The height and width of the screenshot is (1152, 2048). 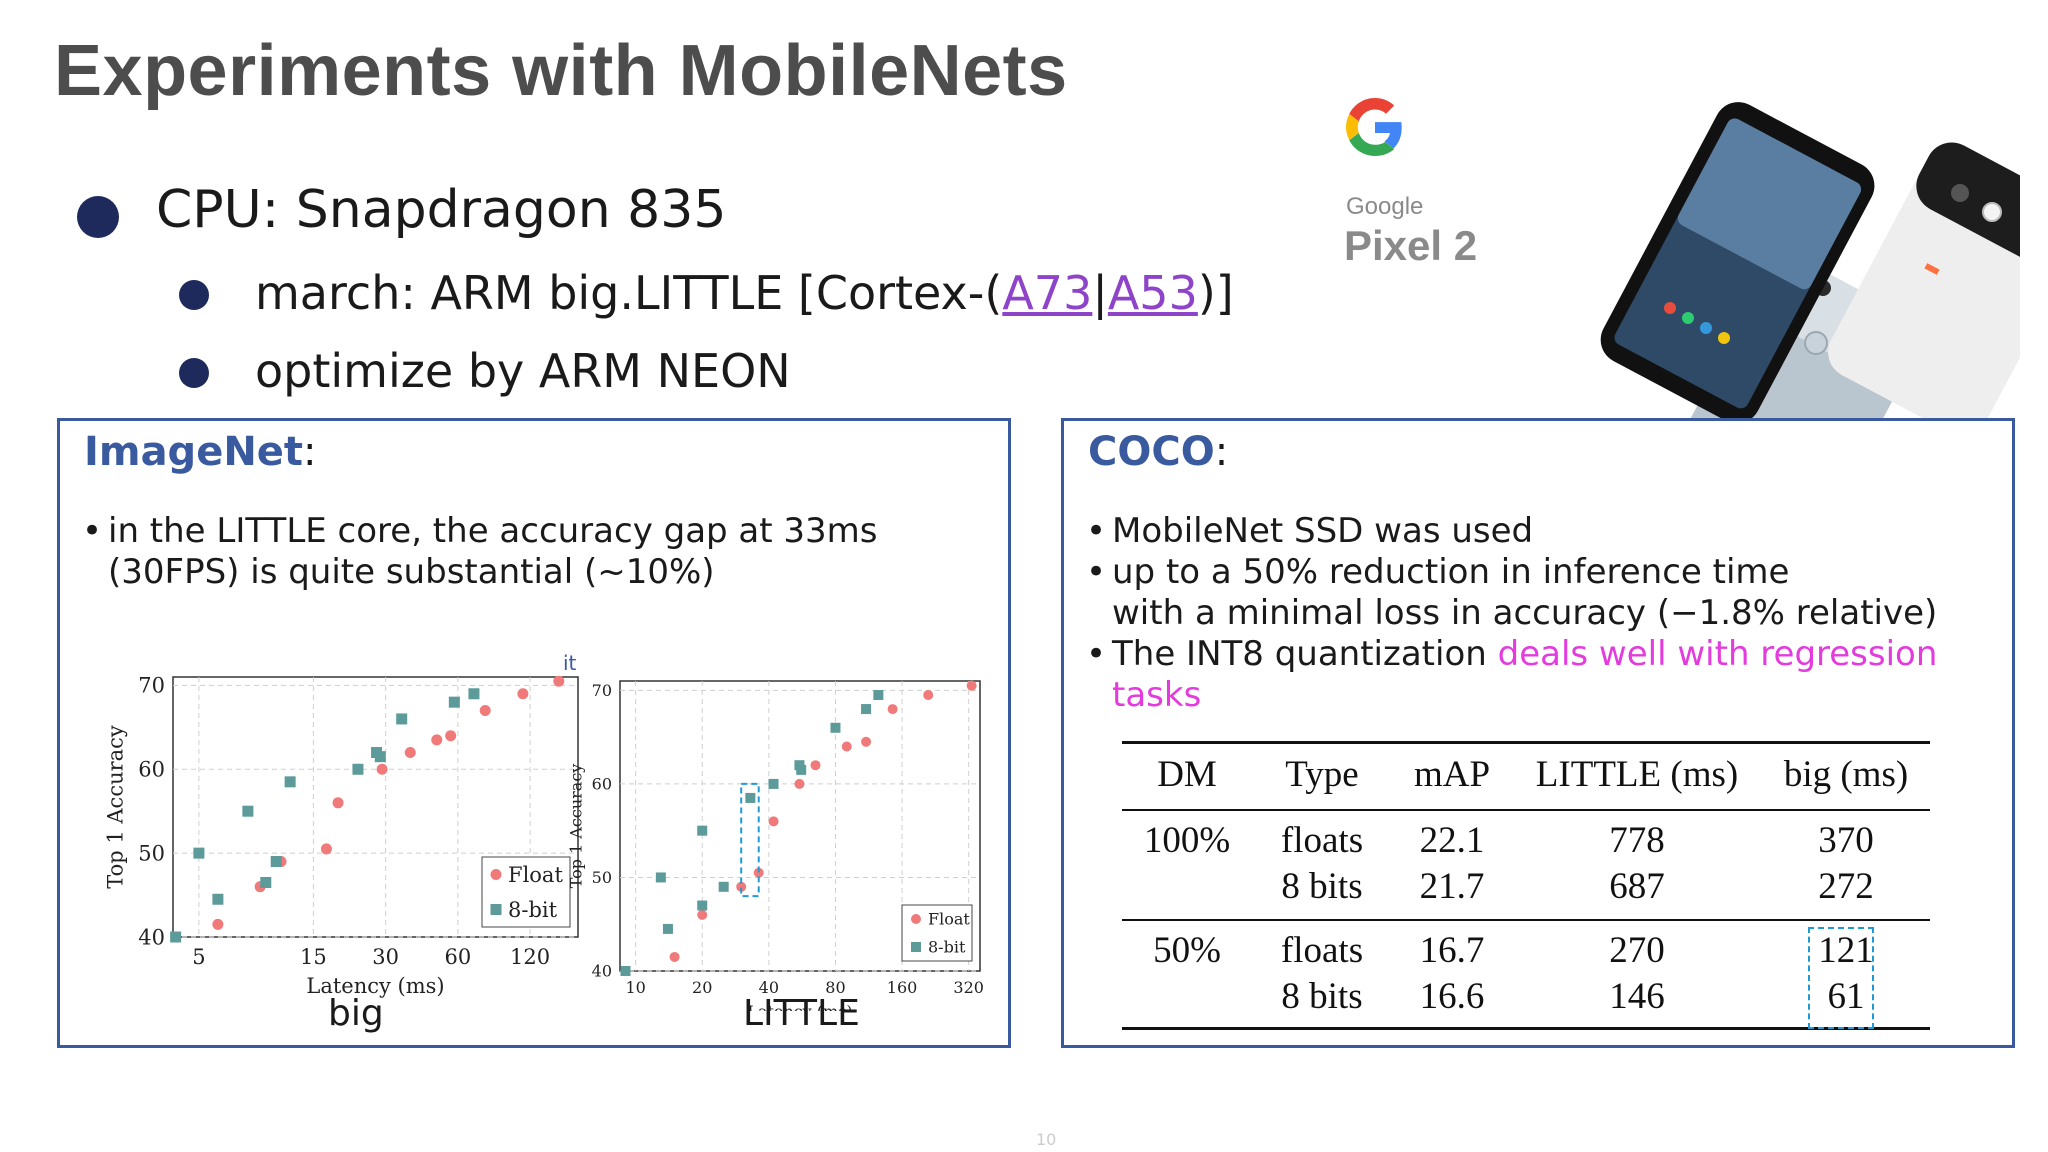 What do you see at coordinates (1047, 293) in the screenshot?
I see `link-a73: A73` at bounding box center [1047, 293].